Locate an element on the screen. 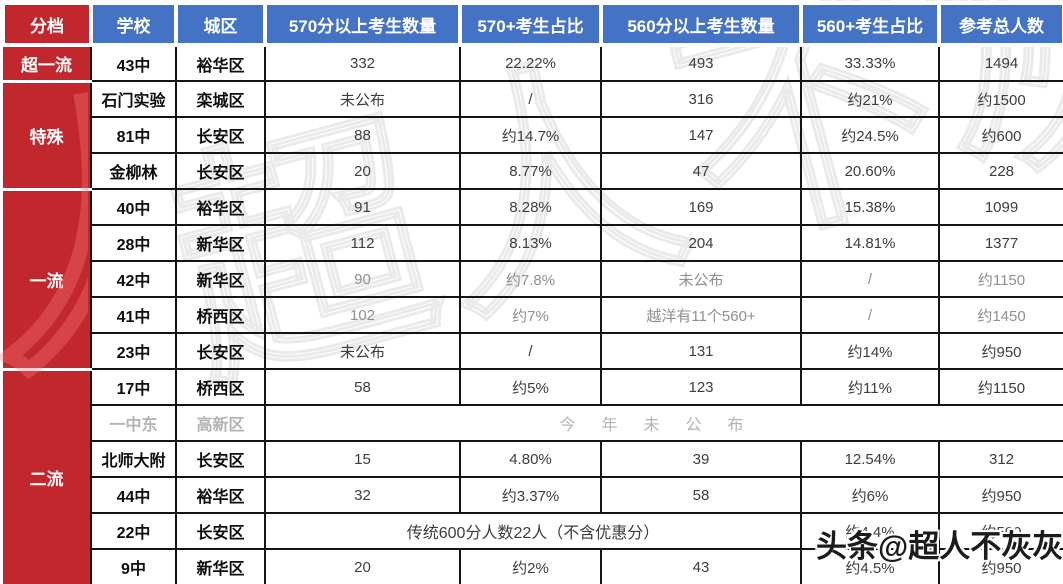 The image size is (1063, 584). header-560-ratio: 560+考生占比 is located at coordinates (870, 24).